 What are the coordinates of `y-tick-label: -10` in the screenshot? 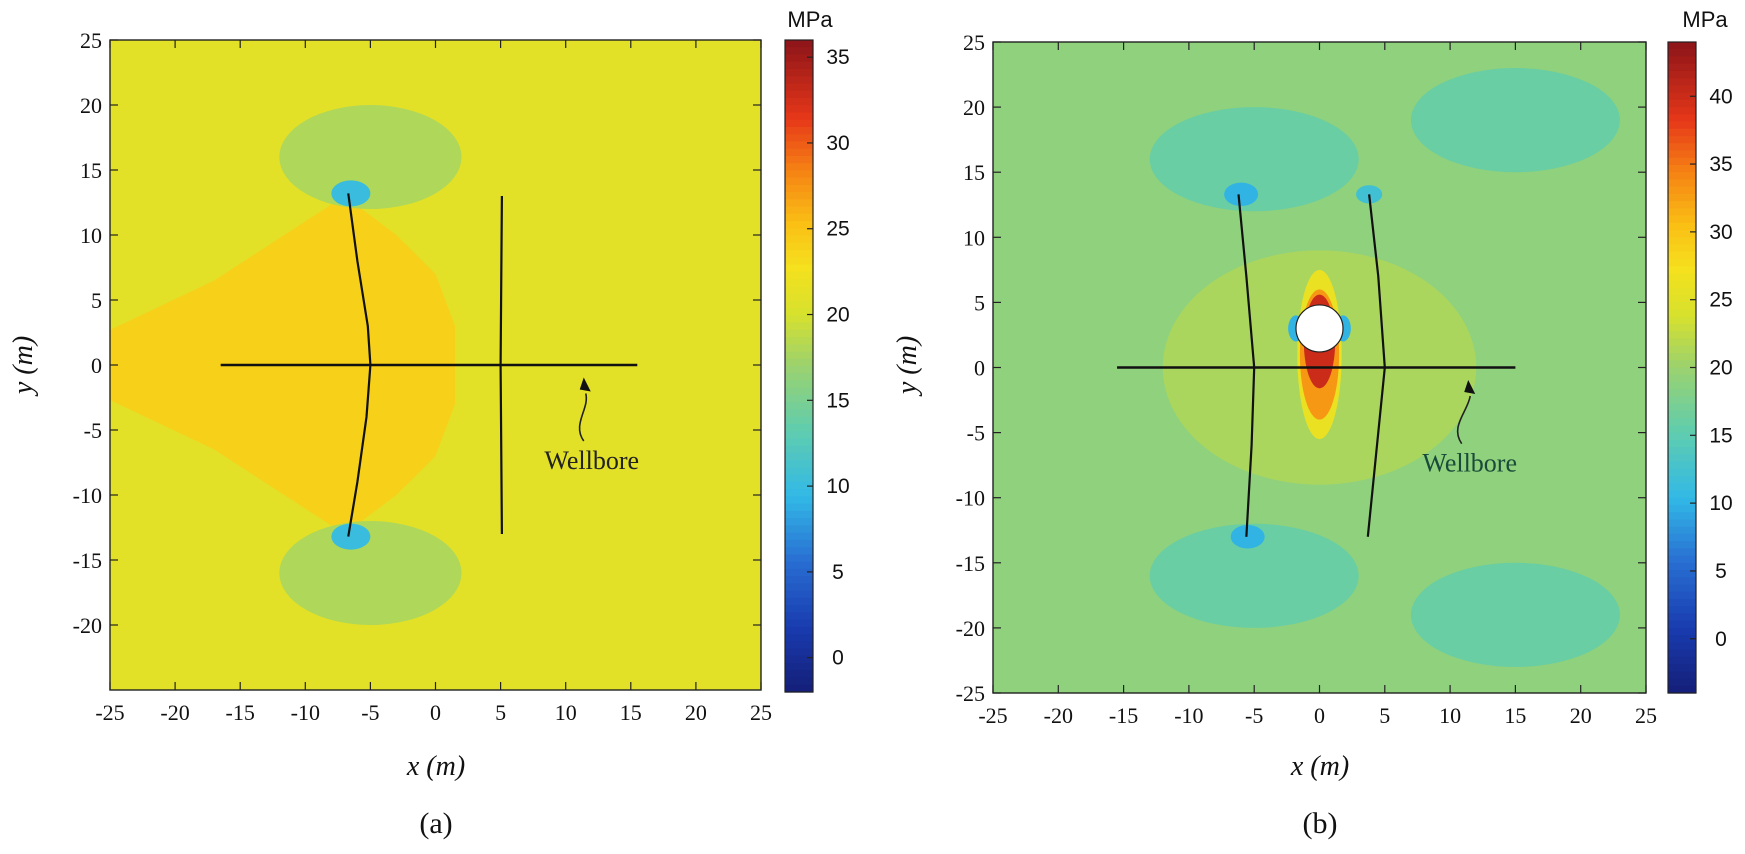 It's located at (87, 495).